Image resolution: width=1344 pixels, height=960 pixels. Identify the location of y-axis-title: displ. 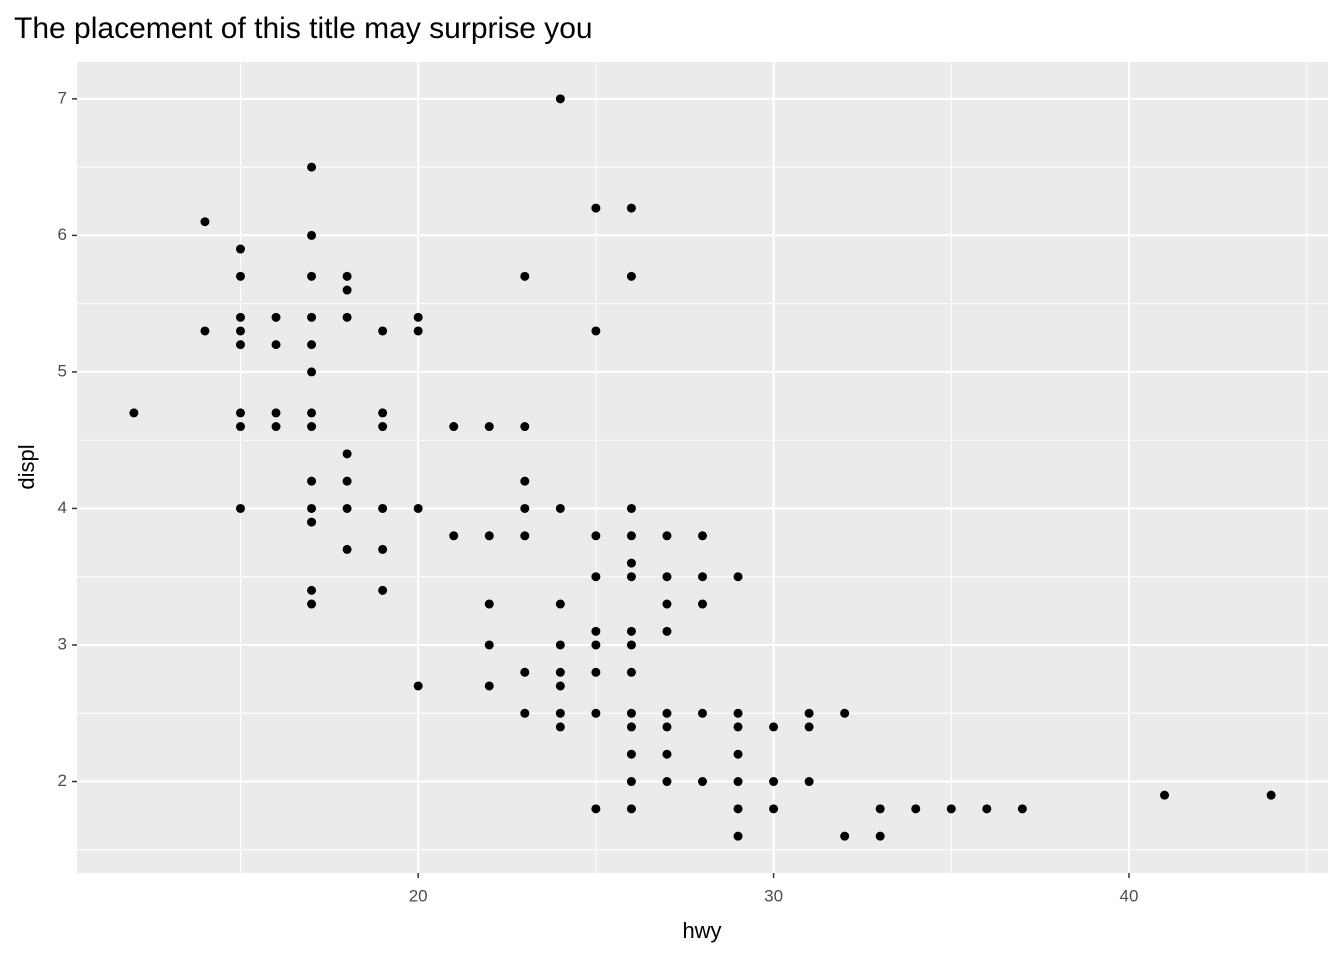
(26, 466).